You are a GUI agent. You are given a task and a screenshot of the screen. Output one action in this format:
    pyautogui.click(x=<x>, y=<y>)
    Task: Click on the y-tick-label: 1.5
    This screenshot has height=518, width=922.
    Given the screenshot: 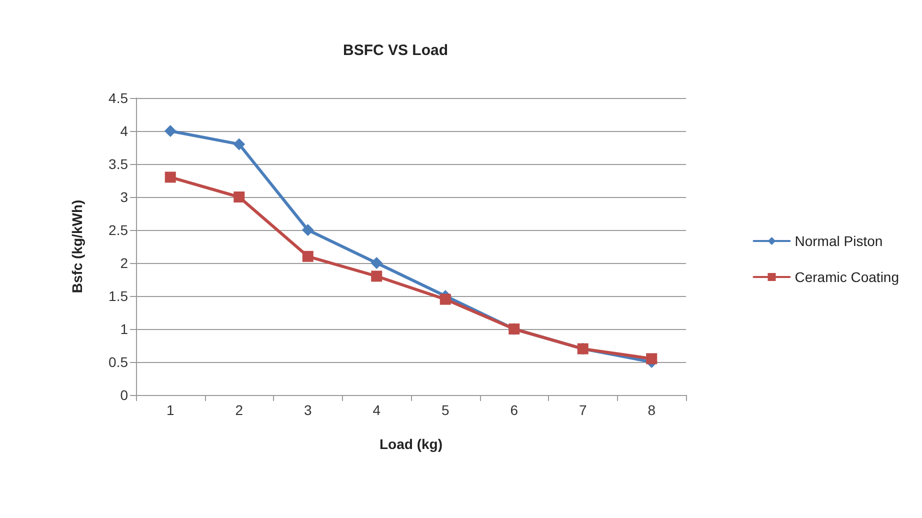 What is the action you would take?
    pyautogui.click(x=118, y=296)
    